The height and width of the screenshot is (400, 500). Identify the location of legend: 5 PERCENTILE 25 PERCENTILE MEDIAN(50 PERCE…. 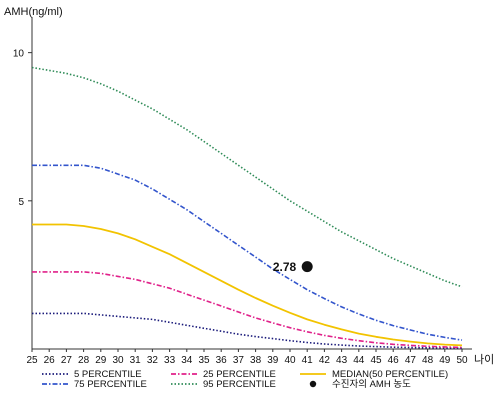
(245, 379).